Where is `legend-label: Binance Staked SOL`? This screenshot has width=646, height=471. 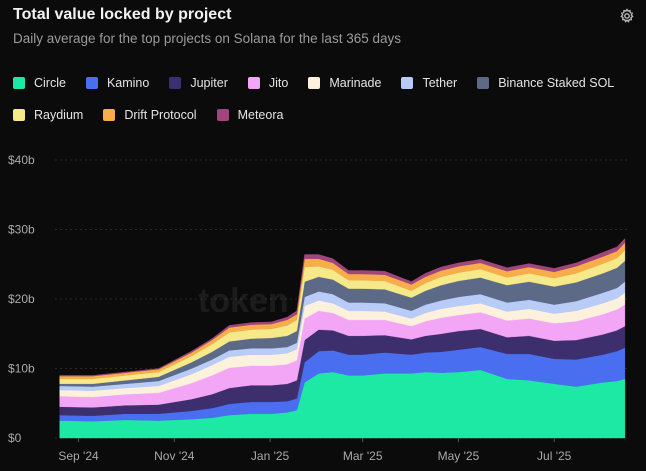 legend-label: Binance Staked SOL is located at coordinates (556, 83).